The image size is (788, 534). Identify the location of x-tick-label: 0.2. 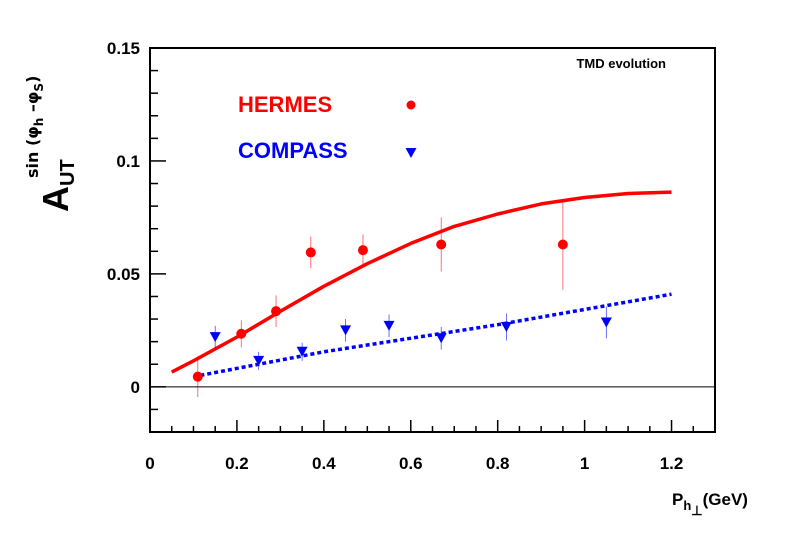
(237, 463).